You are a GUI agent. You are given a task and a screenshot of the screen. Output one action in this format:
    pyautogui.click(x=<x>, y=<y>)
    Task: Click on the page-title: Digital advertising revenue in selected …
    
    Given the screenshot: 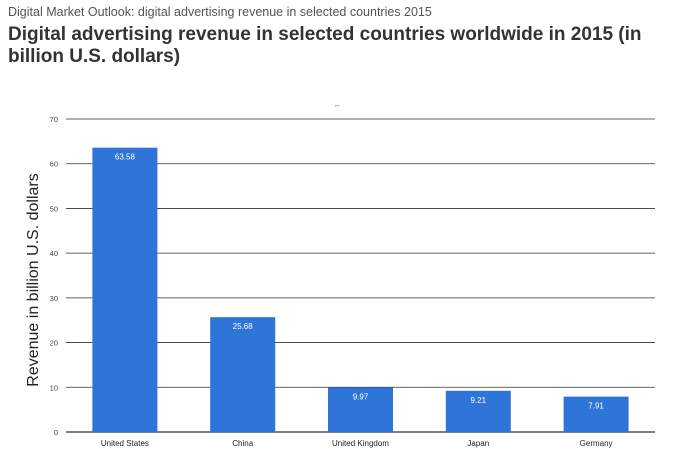 What is the action you would take?
    pyautogui.click(x=325, y=45)
    